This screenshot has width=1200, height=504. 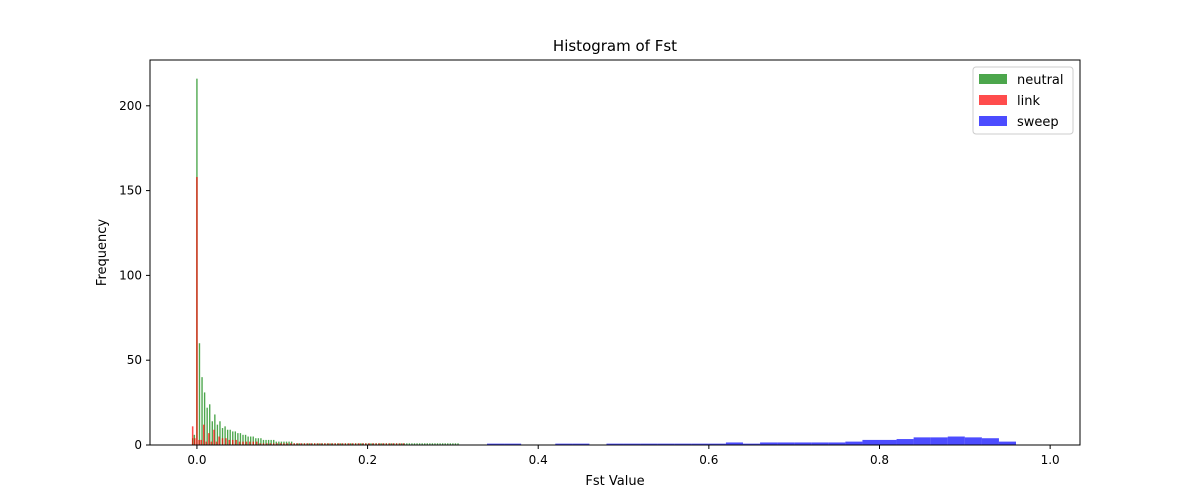 What do you see at coordinates (538, 460) in the screenshot?
I see `x-tick-label-2: 0.4` at bounding box center [538, 460].